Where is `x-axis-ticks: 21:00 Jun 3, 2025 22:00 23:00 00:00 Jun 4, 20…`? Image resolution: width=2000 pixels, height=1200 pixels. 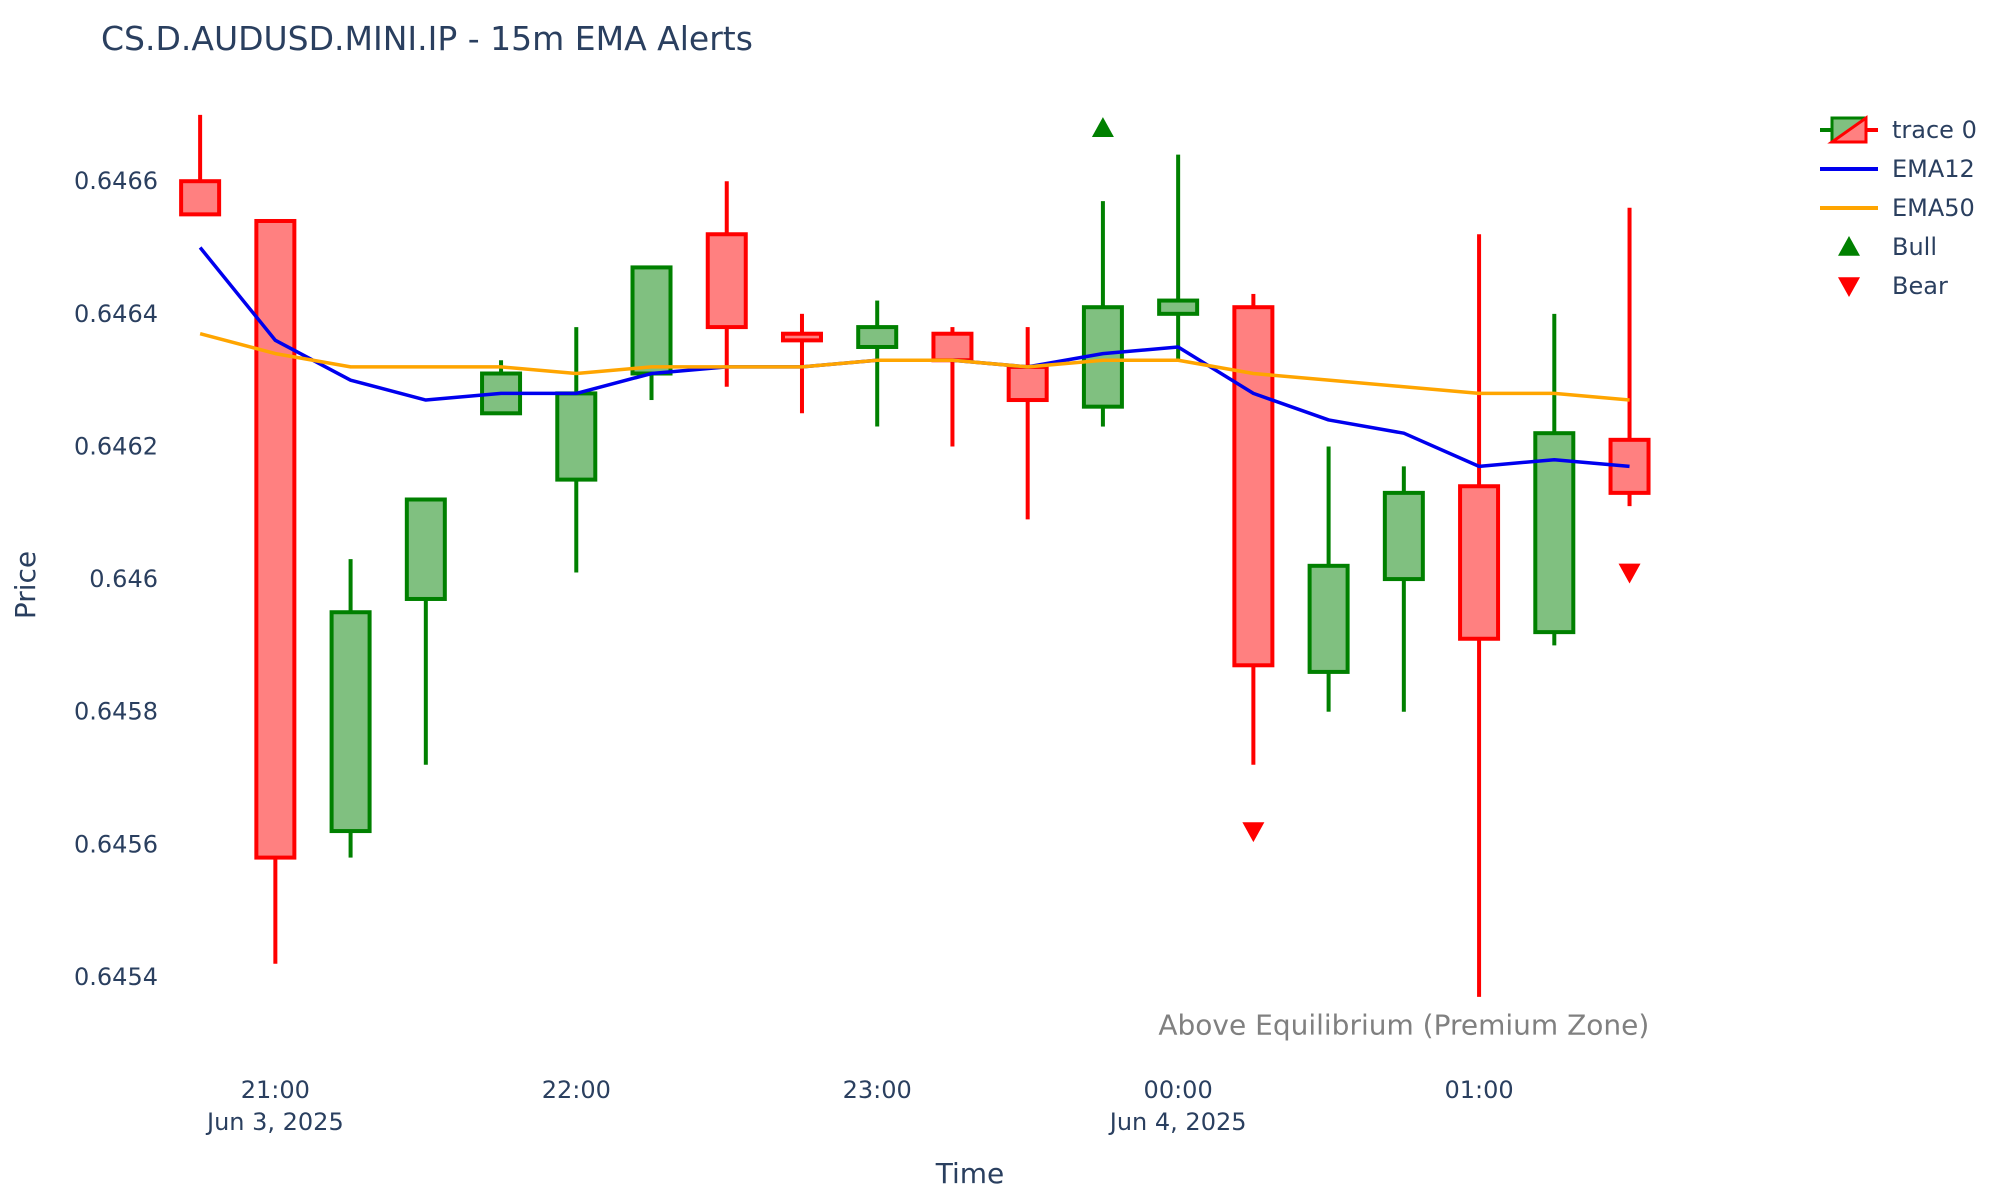 x-axis-ticks: 21:00 Jun 3, 2025 22:00 23:00 00:00 Jun 4, 20… is located at coordinates (859, 1106).